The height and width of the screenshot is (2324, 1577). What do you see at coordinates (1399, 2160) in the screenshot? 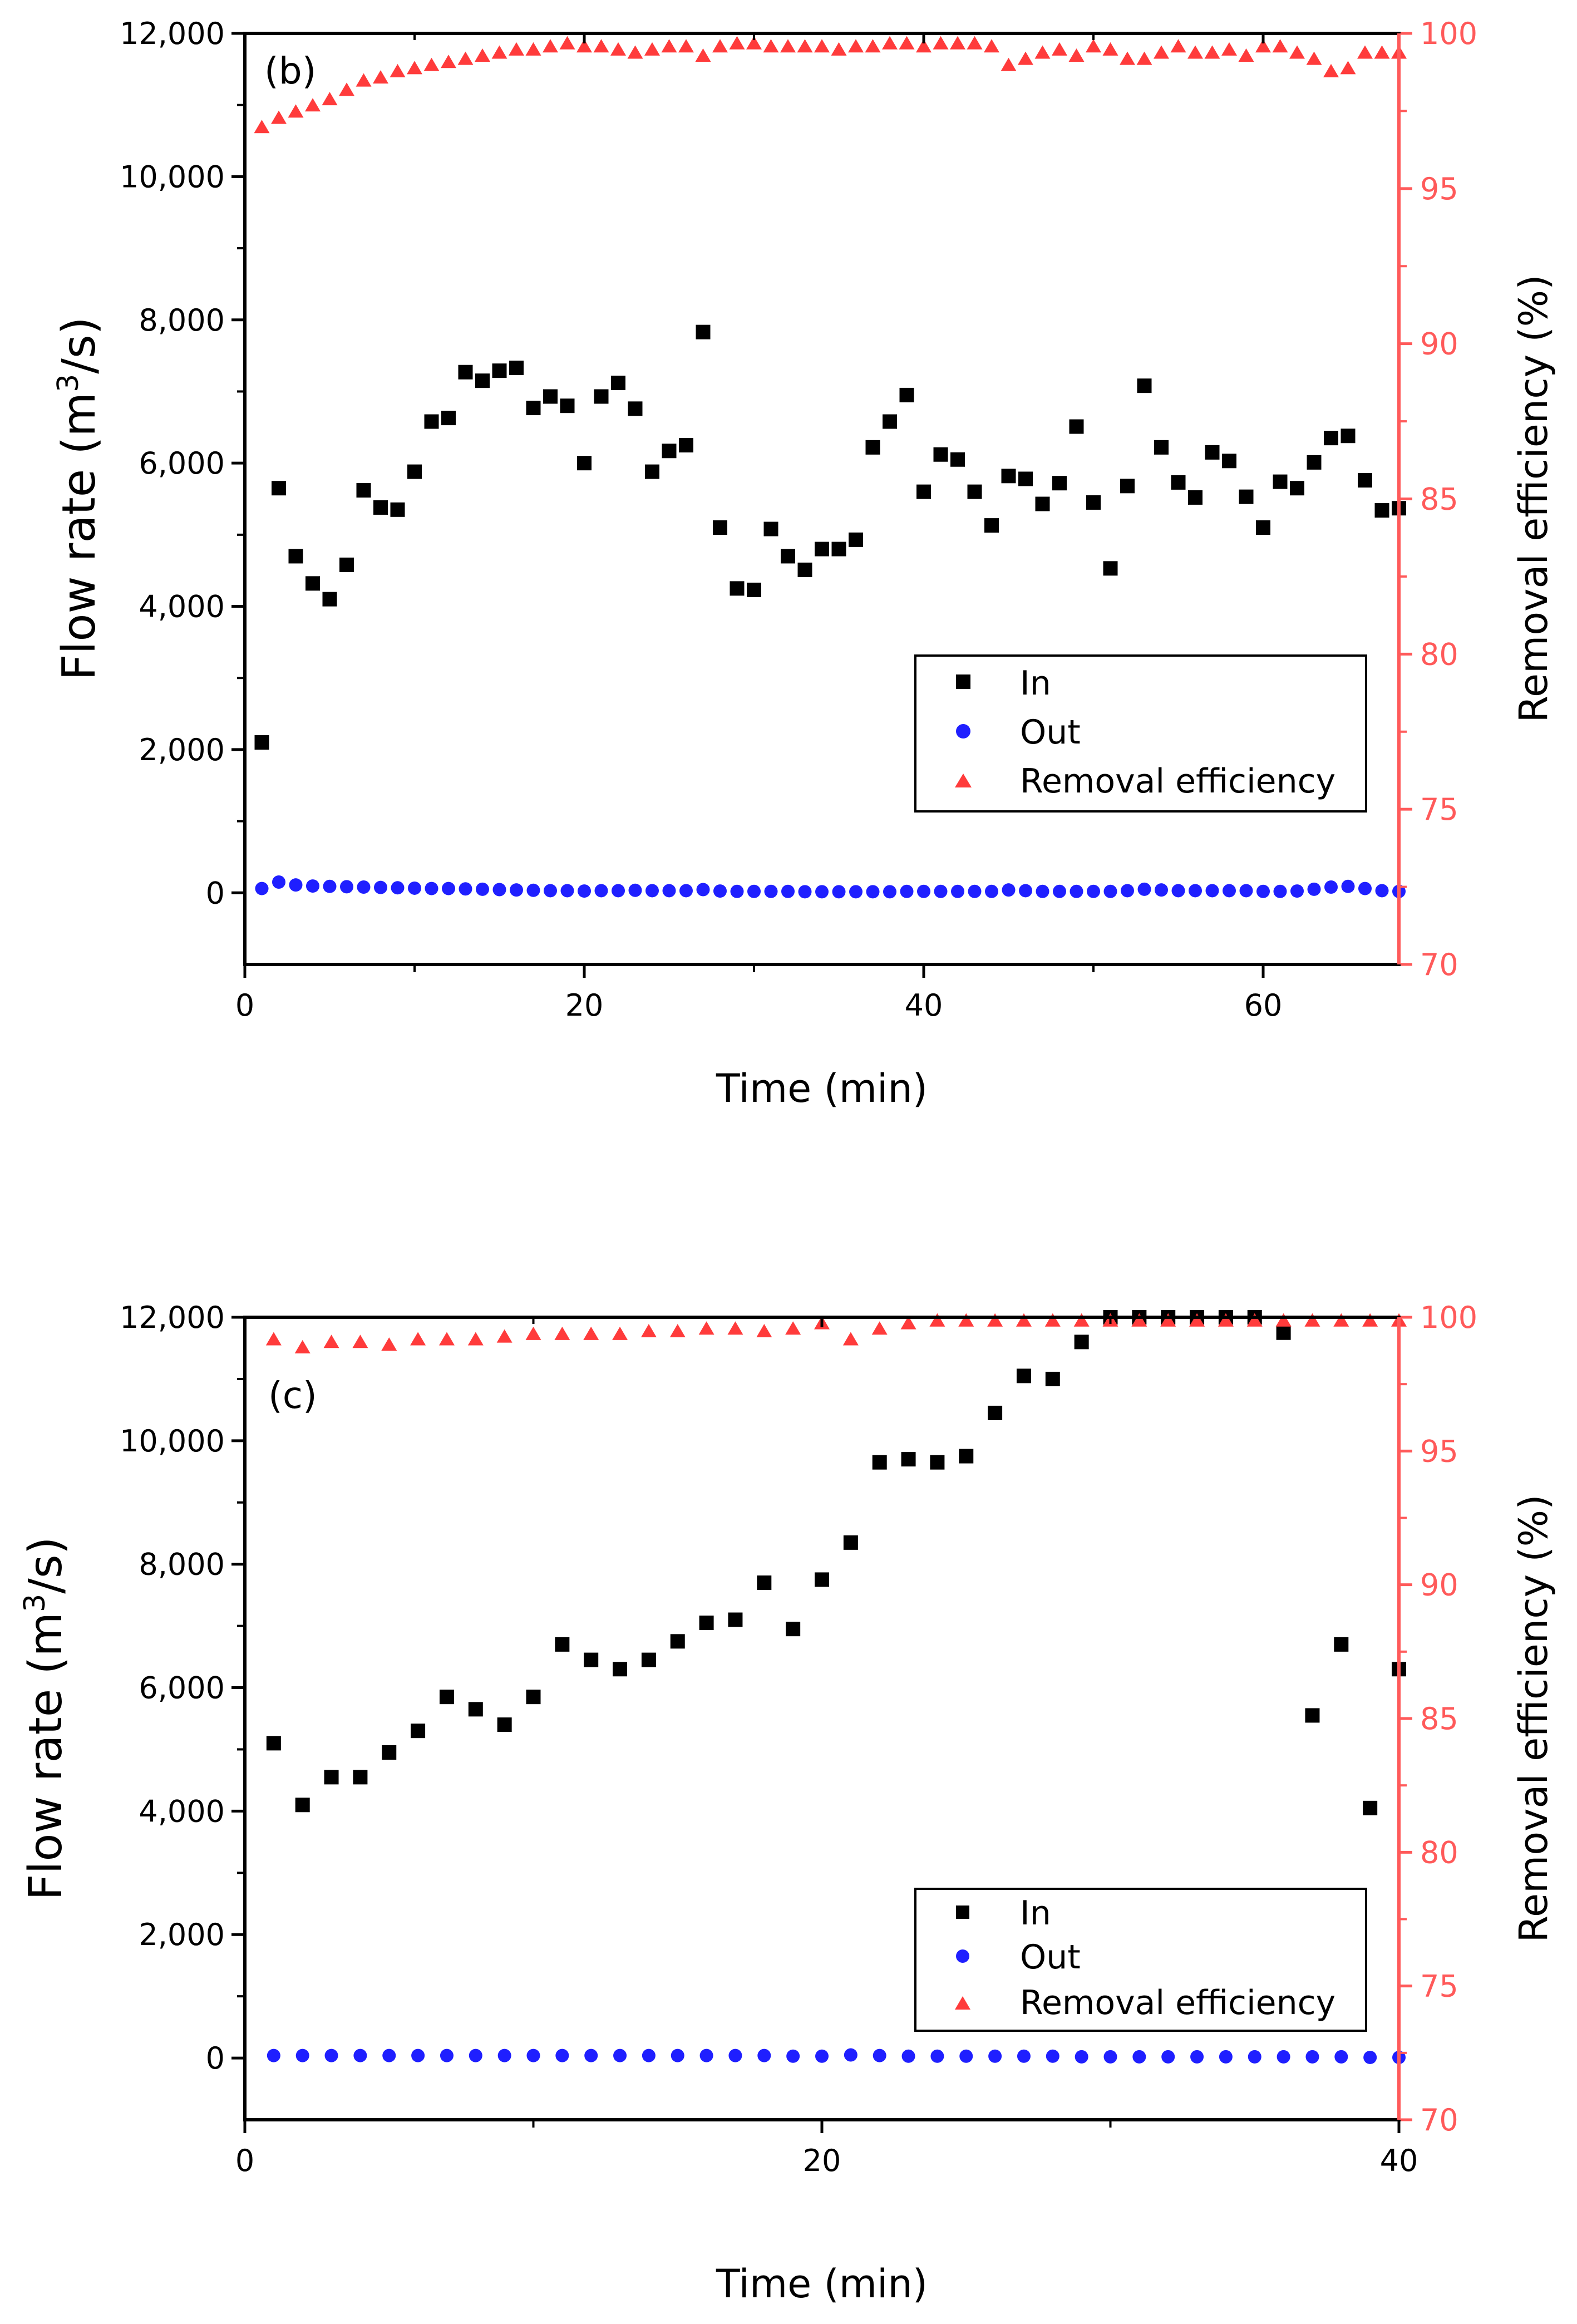
I see `panel-c-x-tick-label: 40` at bounding box center [1399, 2160].